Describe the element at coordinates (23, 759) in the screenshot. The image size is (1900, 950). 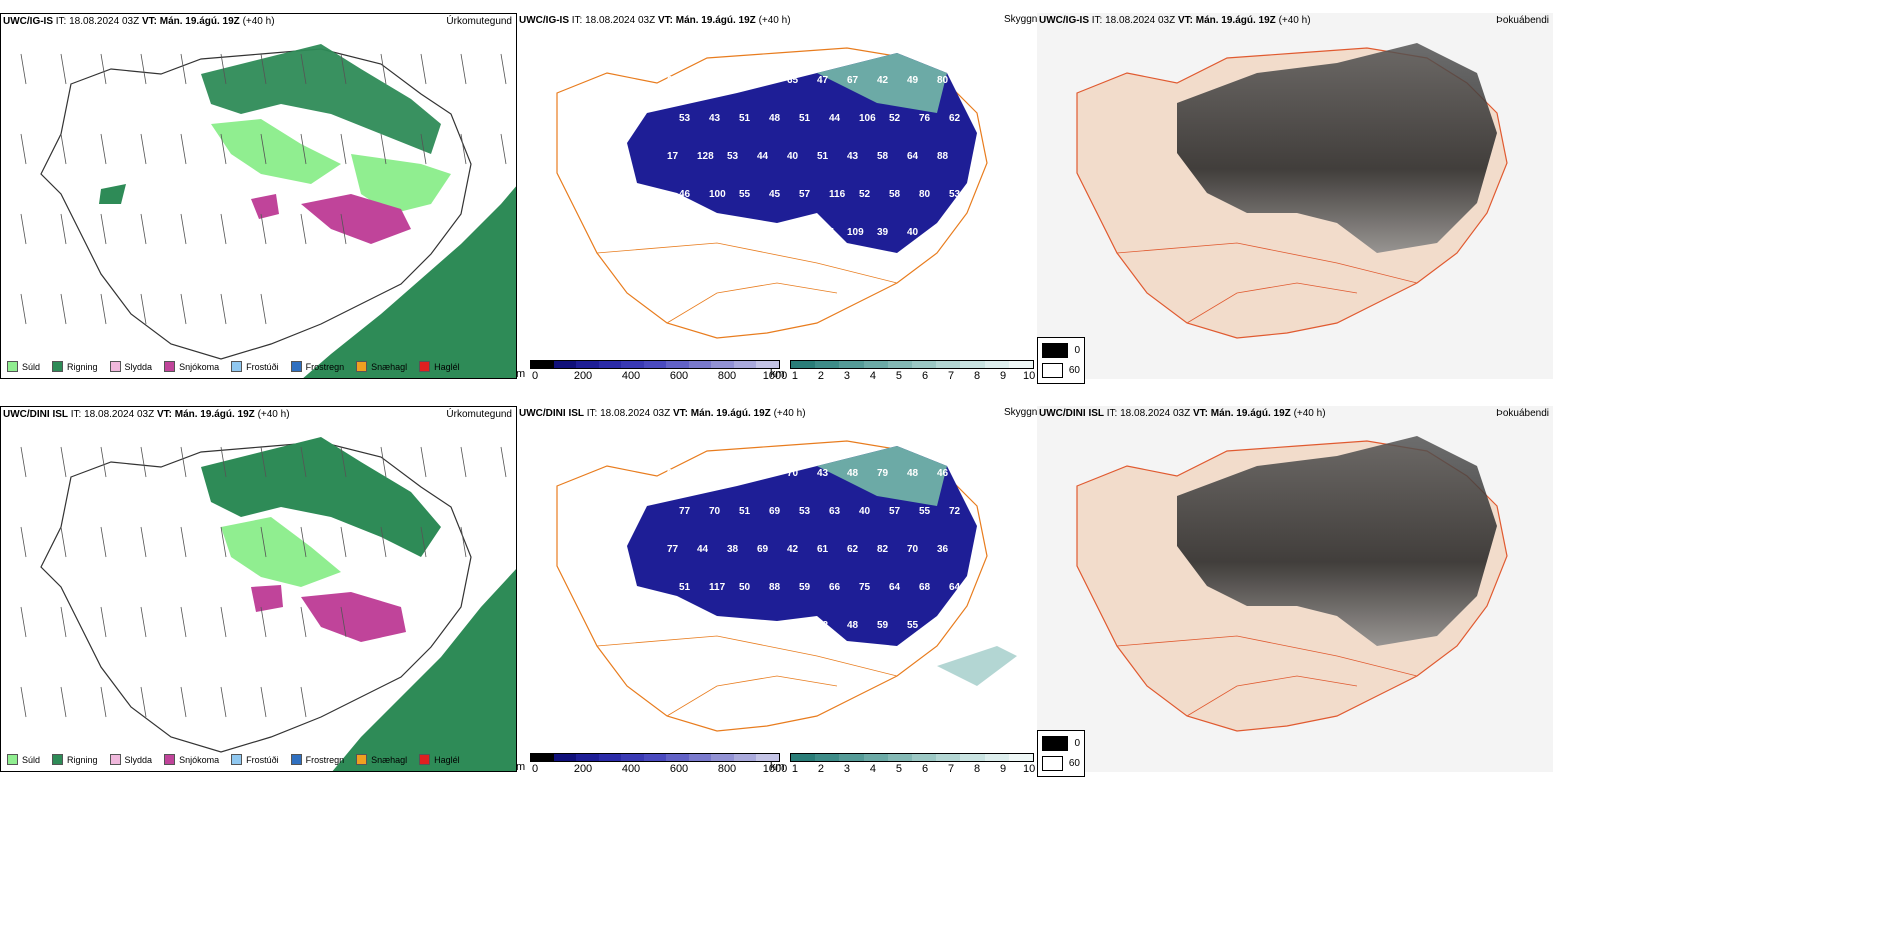
I see `legend-item: Súld` at that location.